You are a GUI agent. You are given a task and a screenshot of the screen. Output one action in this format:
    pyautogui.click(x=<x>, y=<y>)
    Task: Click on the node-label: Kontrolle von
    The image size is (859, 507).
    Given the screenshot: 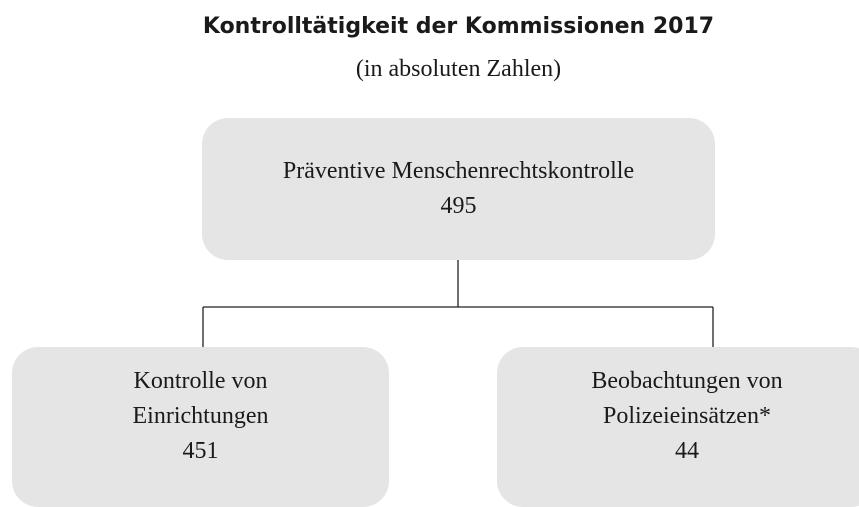 What is the action you would take?
    pyautogui.click(x=200, y=381)
    